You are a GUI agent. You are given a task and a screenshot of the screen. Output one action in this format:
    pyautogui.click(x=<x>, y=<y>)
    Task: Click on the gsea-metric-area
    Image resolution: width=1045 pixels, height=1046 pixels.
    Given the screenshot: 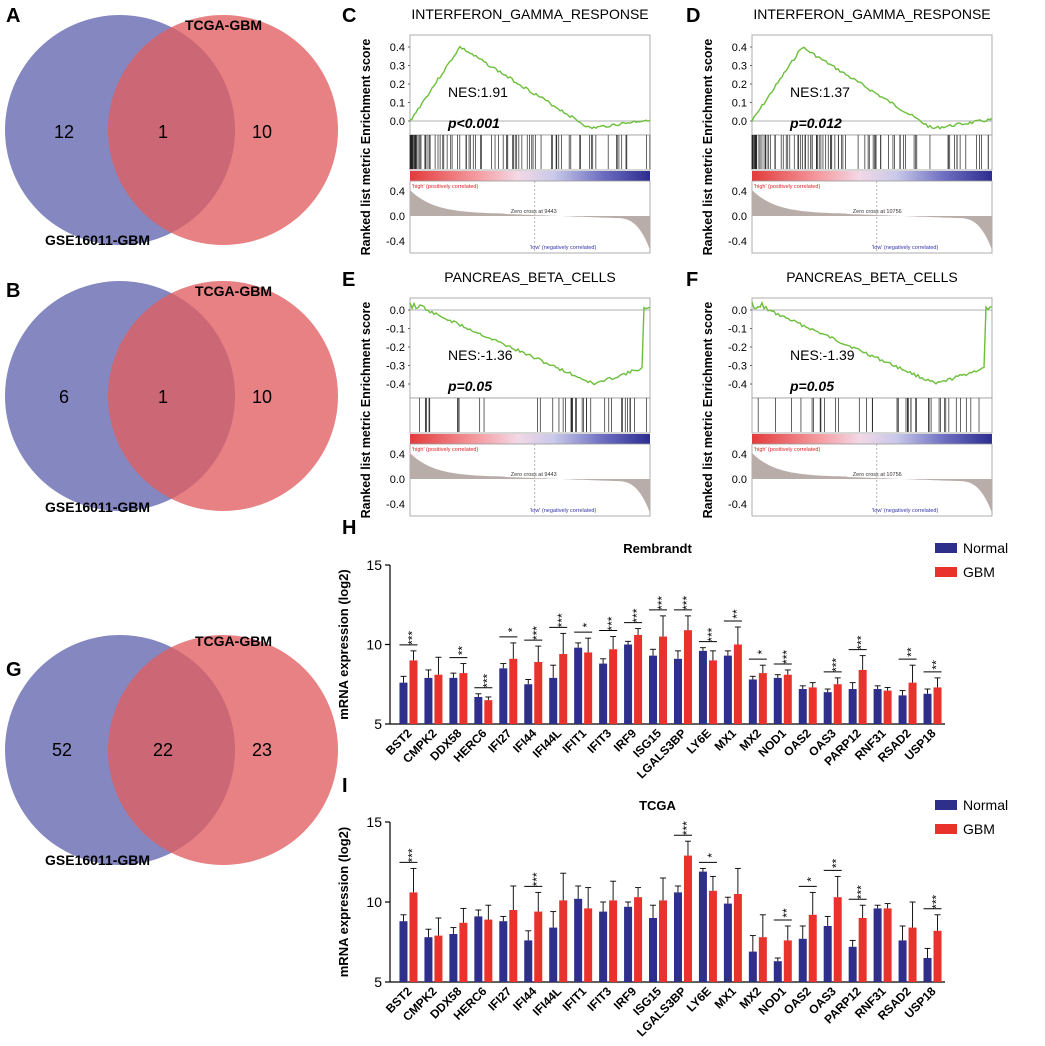 What is the action you would take?
    pyautogui.click(x=872, y=483)
    